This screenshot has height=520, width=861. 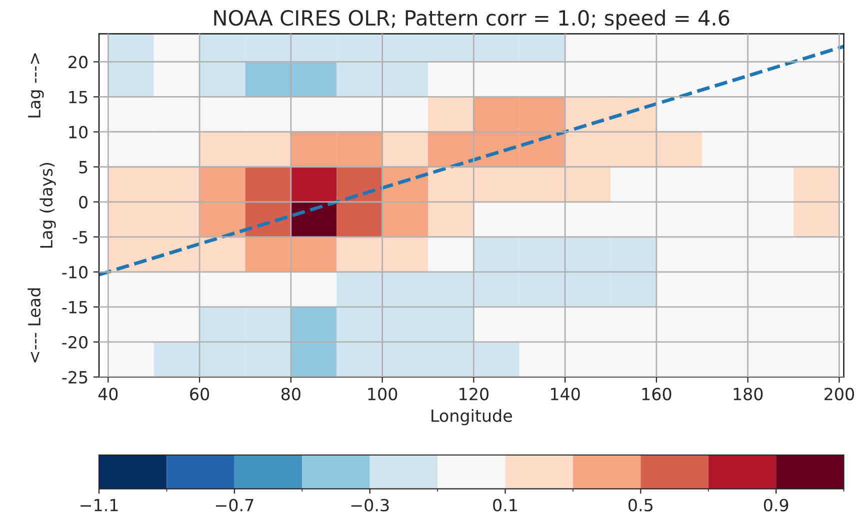 What do you see at coordinates (108, 394) in the screenshot?
I see `x-tick-label: 40` at bounding box center [108, 394].